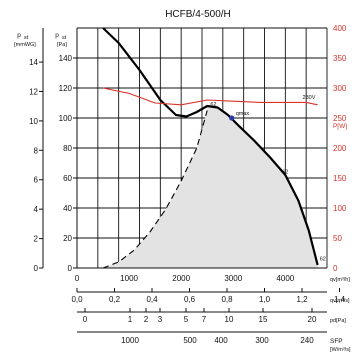 Image resolution: width=363 pixels, height=356 pixels. I want to click on x-tick-label-pd: 5, so click(186, 319).